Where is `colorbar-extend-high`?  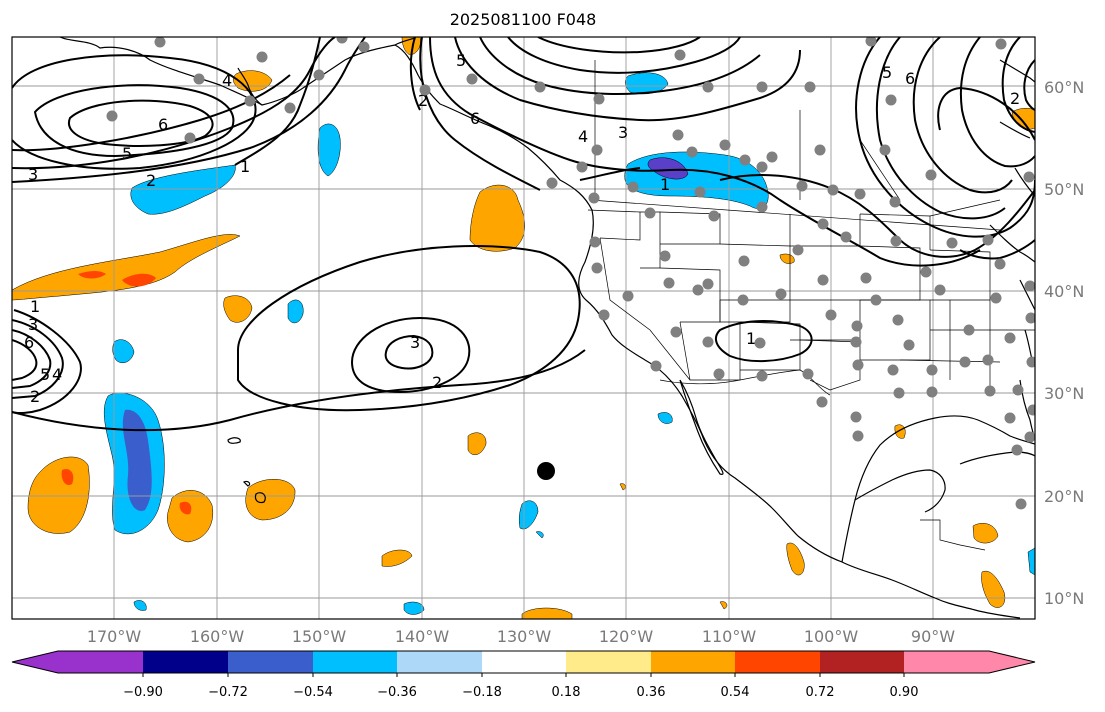 colorbar-extend-high is located at coordinates (1012, 662).